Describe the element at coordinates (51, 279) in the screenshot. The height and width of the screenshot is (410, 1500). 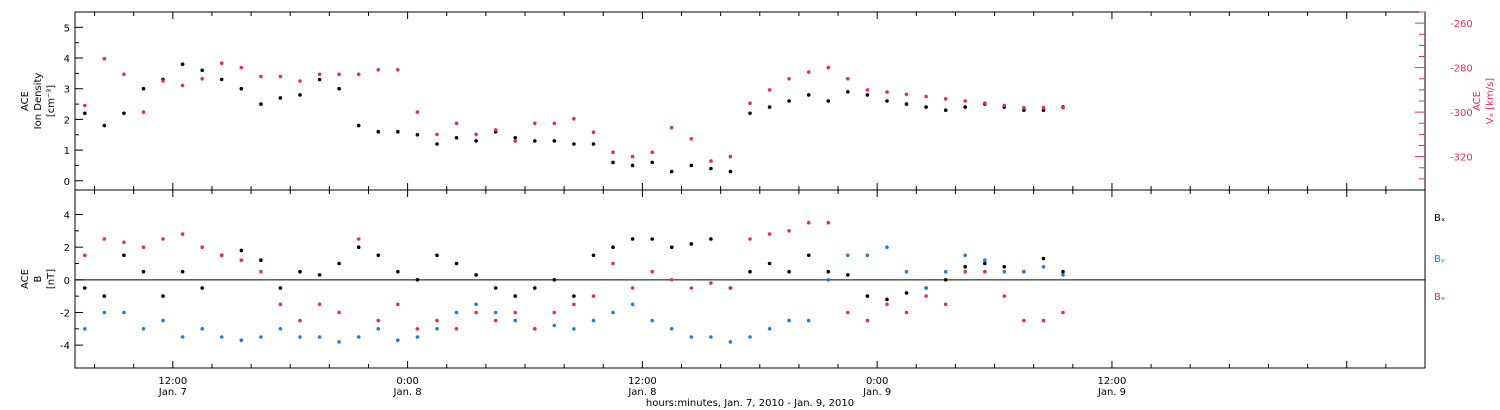
I see `bottom-left-axis-label-line3: [nT]` at that location.